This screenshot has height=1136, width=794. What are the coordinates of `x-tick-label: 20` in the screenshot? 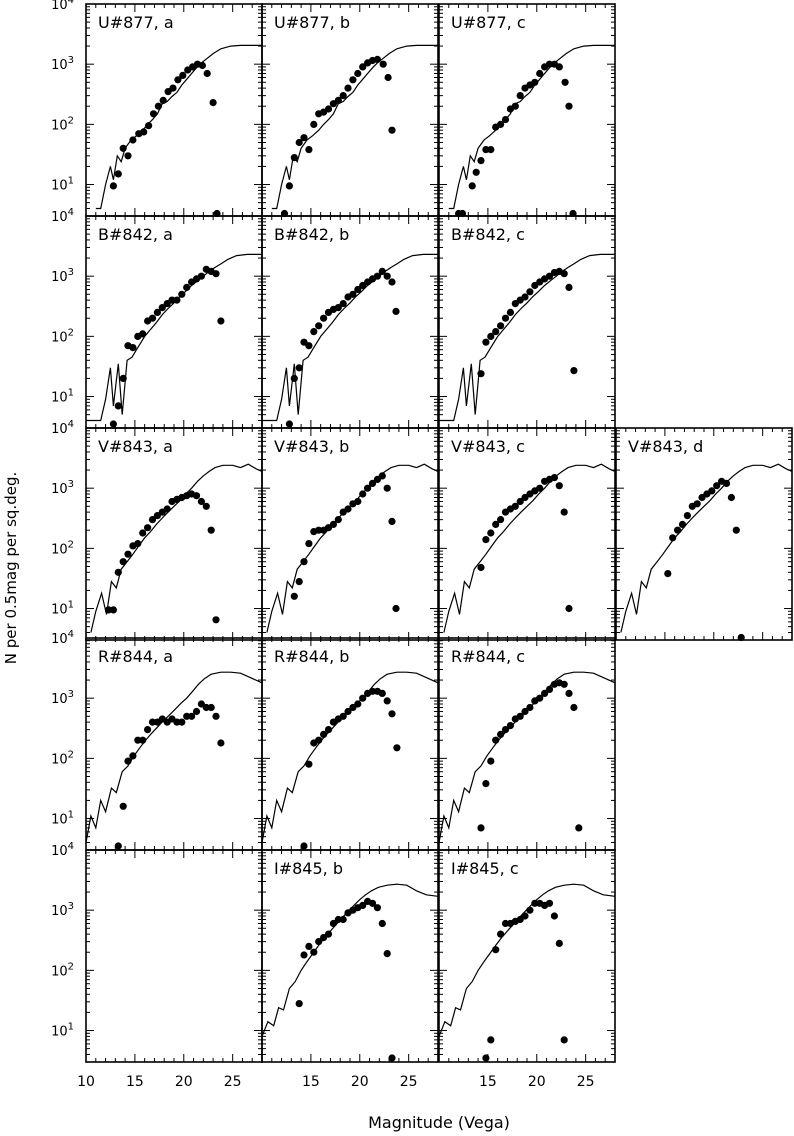 It's located at (537, 1082).